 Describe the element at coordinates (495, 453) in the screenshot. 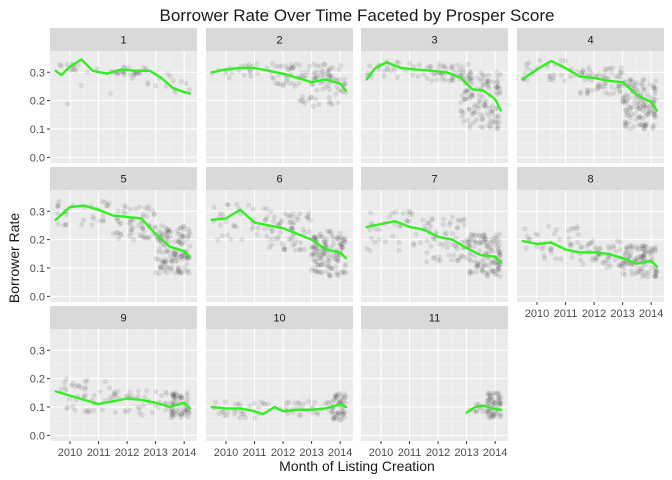

I see `x-tick-label: 2014` at that location.